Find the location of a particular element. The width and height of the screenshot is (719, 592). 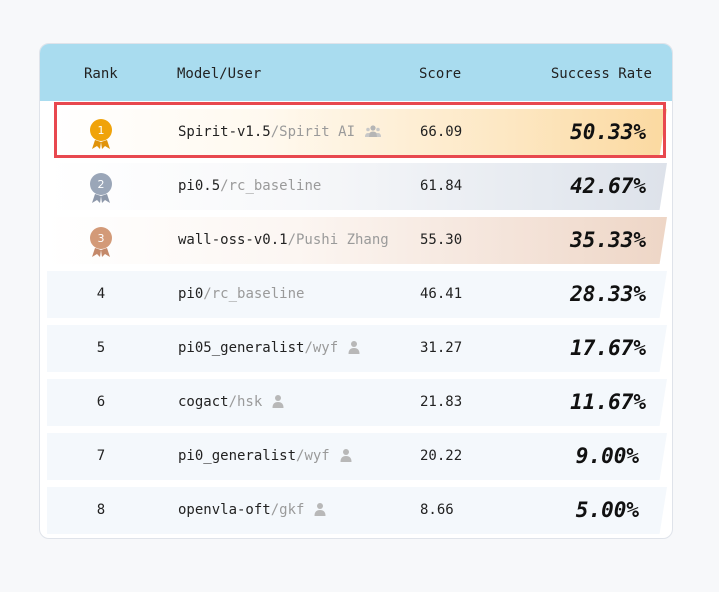

silver-medal-icon: 2 is located at coordinates (101, 188).